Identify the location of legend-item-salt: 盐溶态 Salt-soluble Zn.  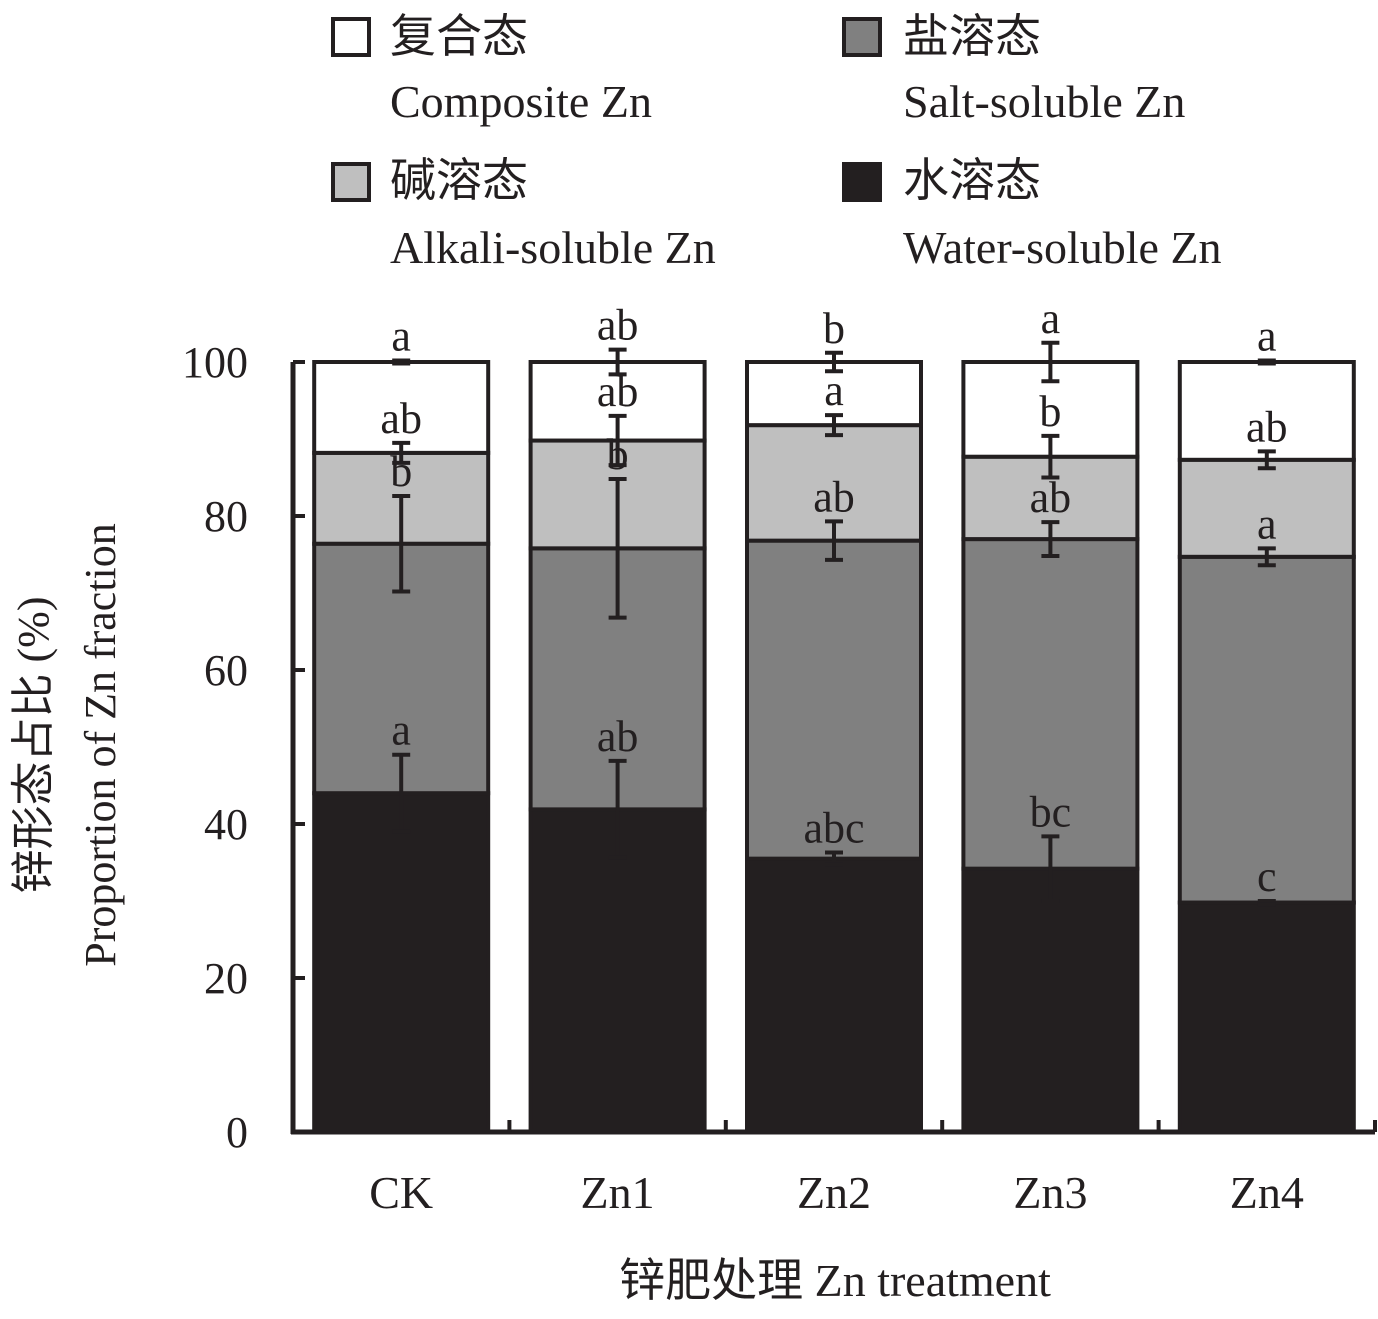
(1013, 69).